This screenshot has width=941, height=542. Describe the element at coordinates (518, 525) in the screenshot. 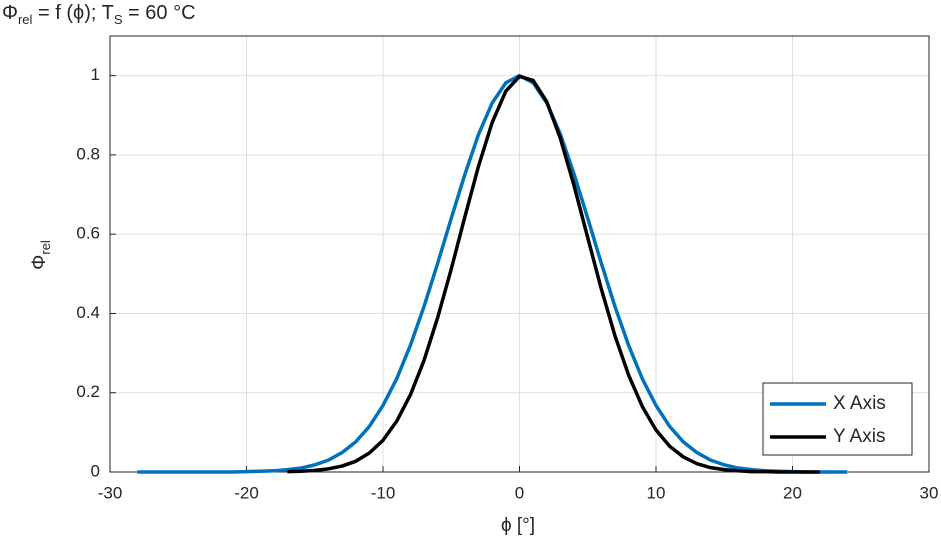

I see `x-axis-label: ϕ [°]` at that location.